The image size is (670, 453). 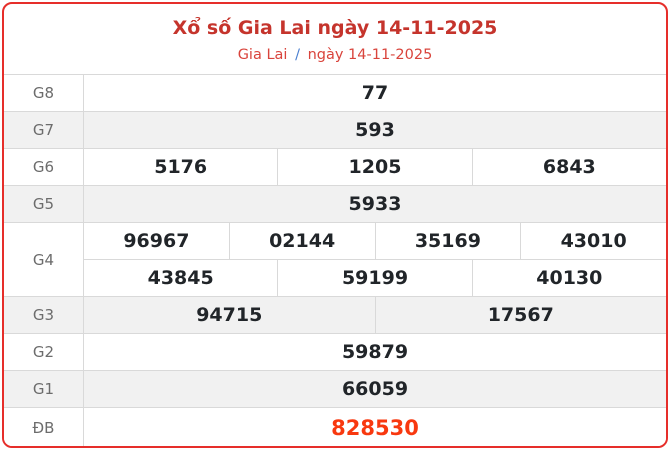 I want to click on prize-number: 828530, so click(x=375, y=427).